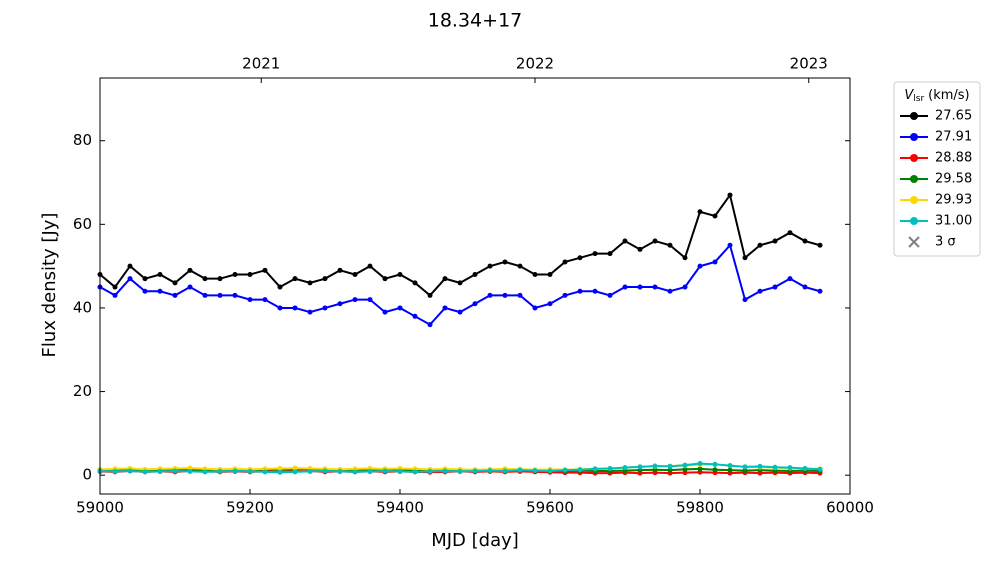 Image resolution: width=1000 pixels, height=562 pixels. I want to click on y-tick-label: 20, so click(82, 391).